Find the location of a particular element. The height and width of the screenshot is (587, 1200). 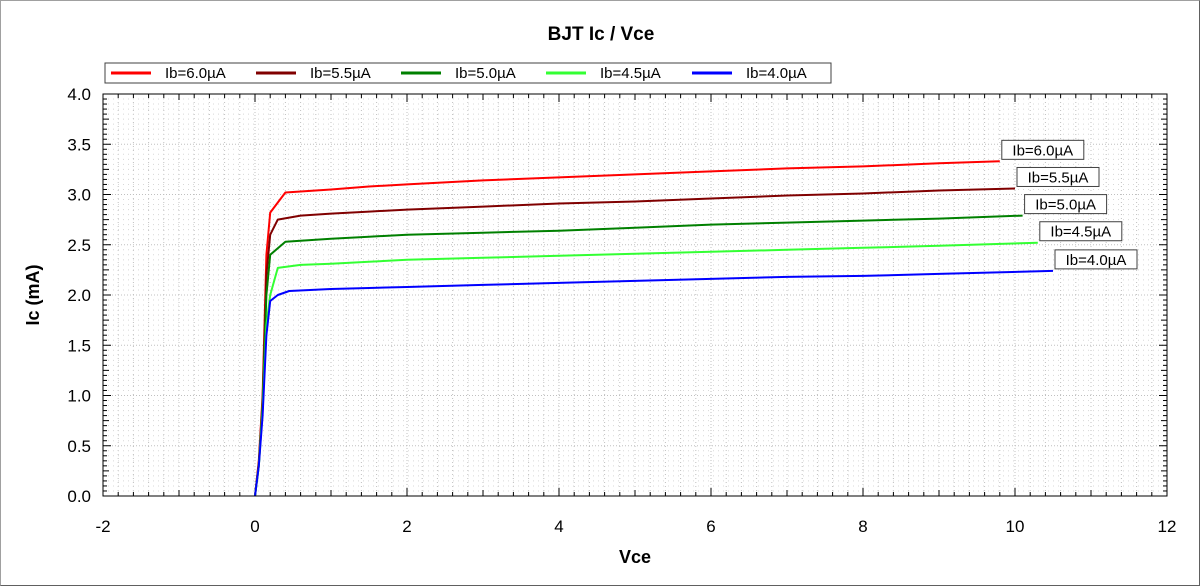

end-label-1: Ib=5.5µA is located at coordinates (1058, 177).